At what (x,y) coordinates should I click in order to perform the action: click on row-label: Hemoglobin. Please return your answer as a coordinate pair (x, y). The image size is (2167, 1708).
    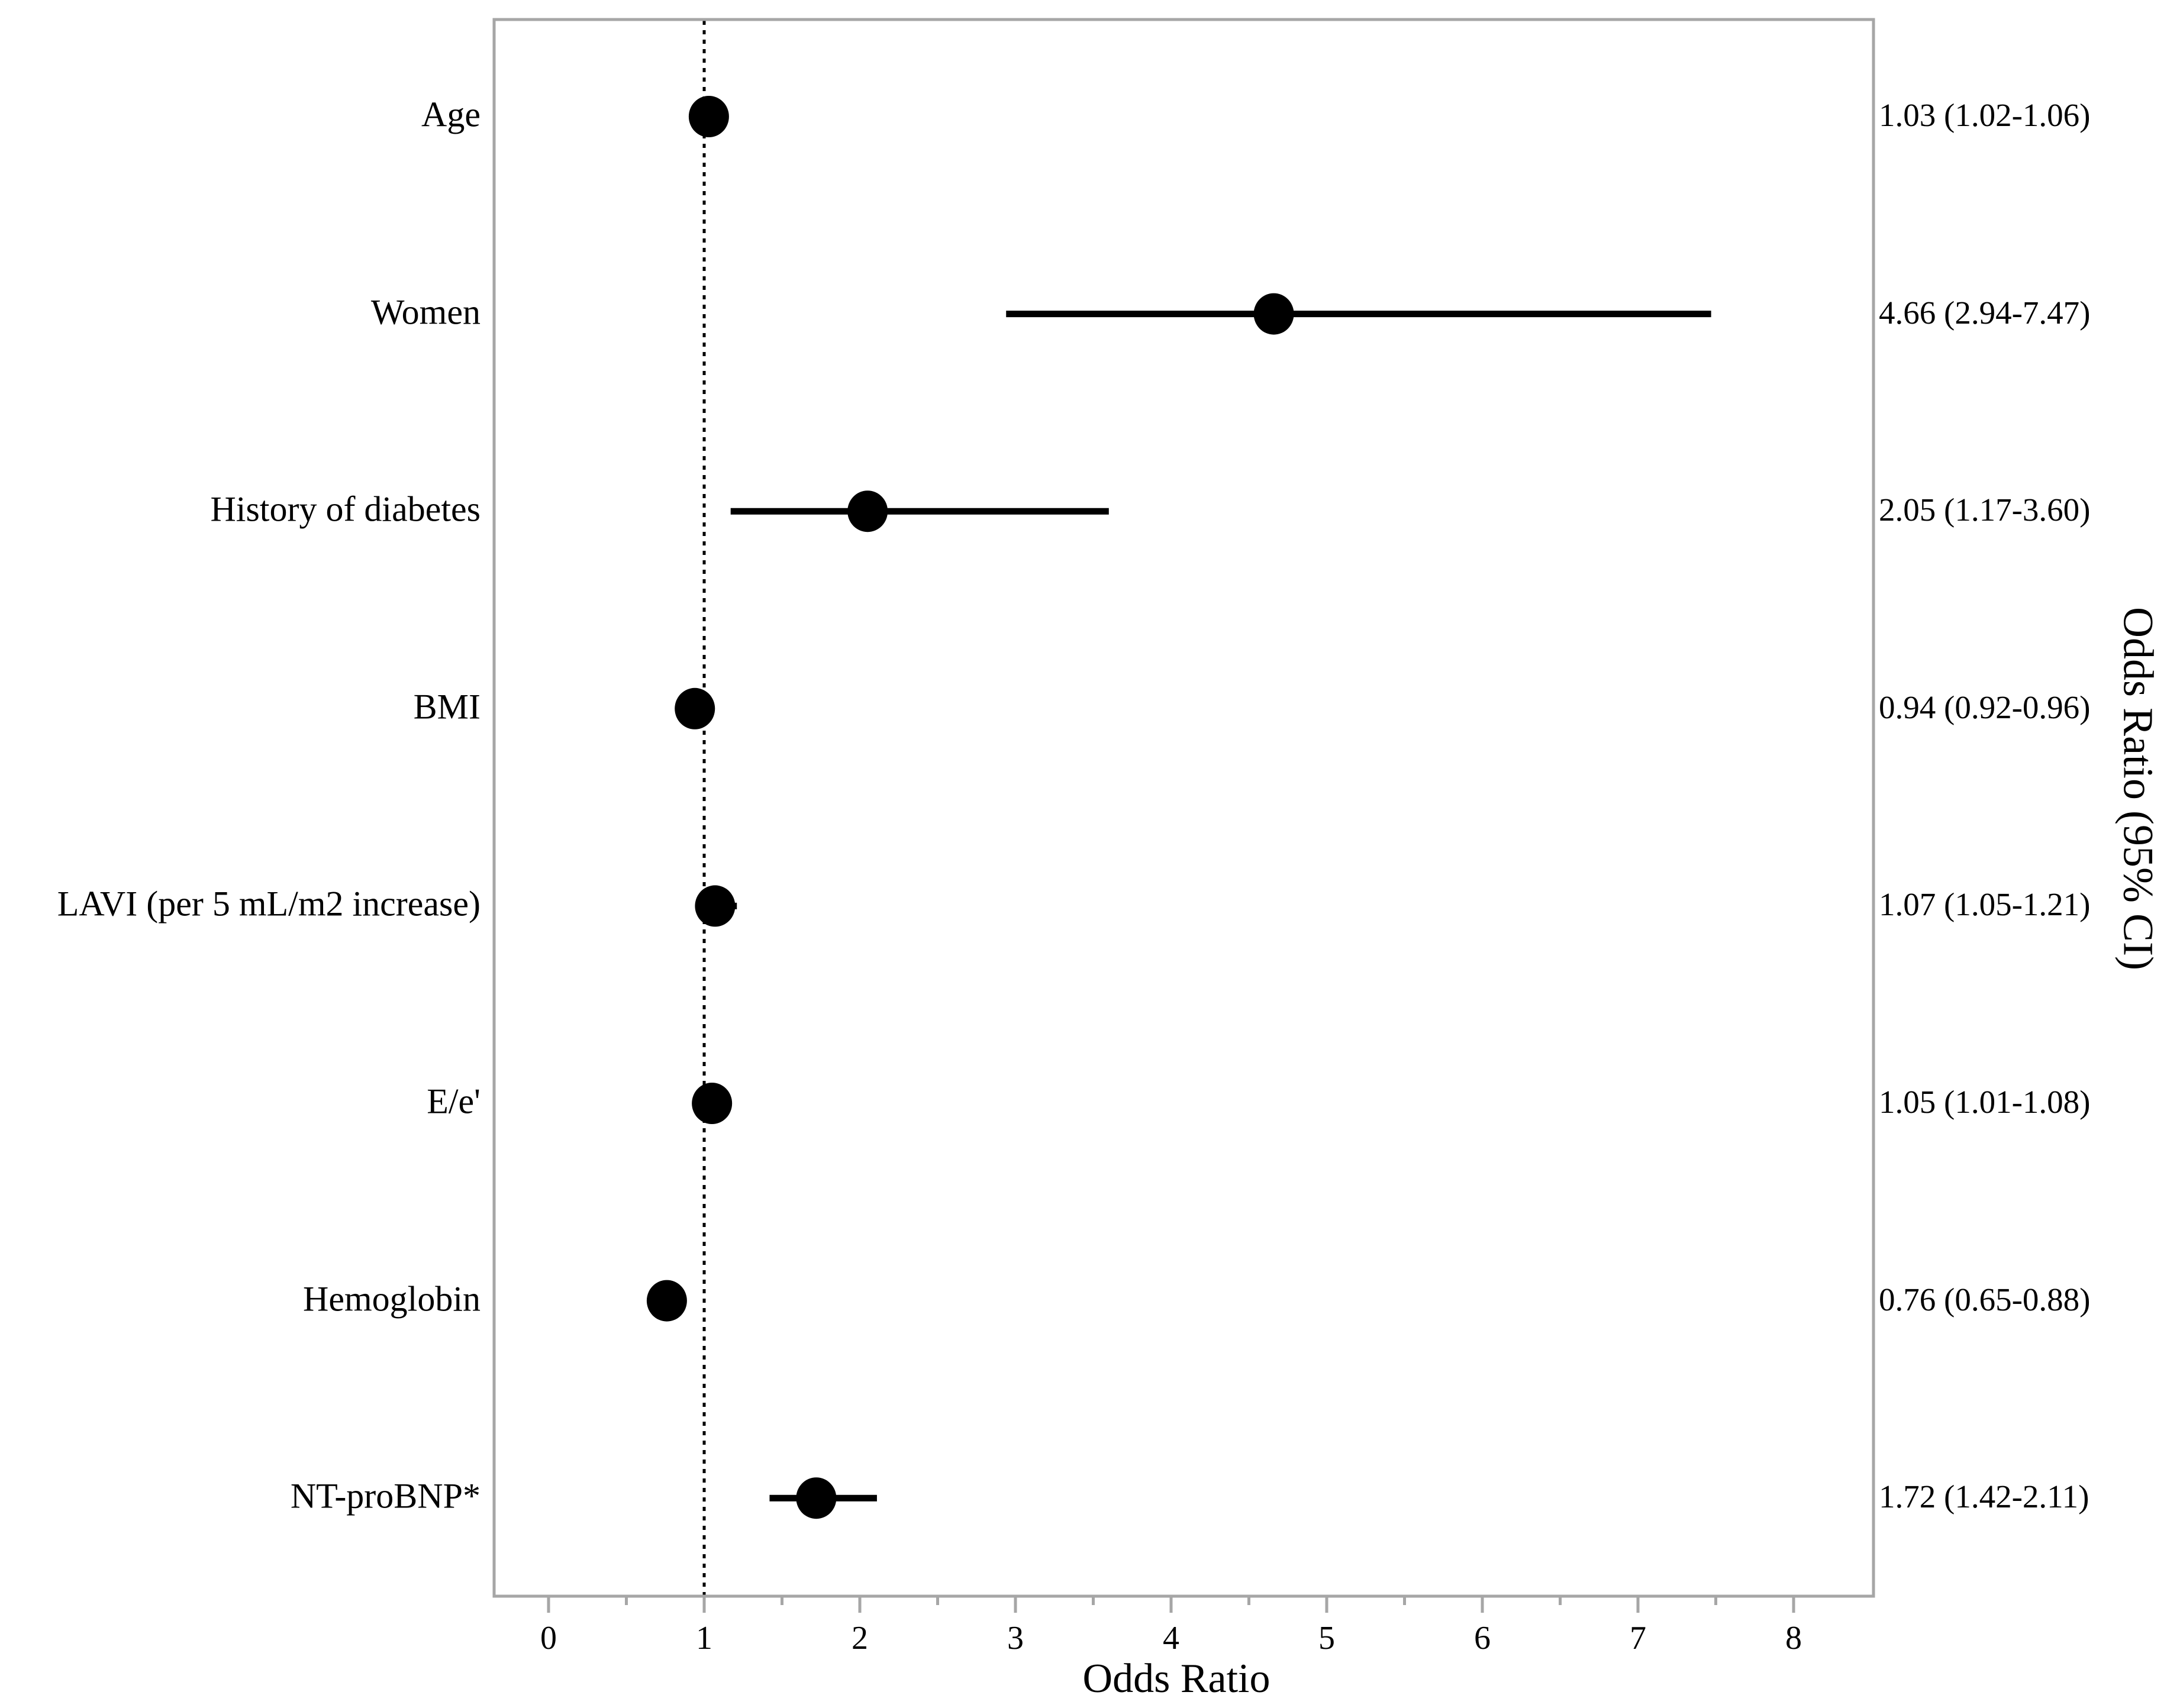
    Looking at the image, I should click on (392, 1299).